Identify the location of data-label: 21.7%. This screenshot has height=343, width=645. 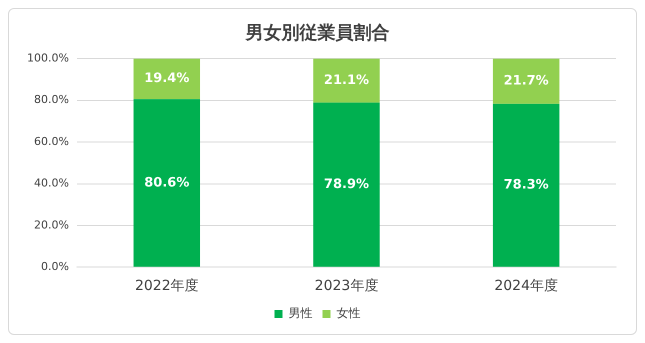
(526, 81).